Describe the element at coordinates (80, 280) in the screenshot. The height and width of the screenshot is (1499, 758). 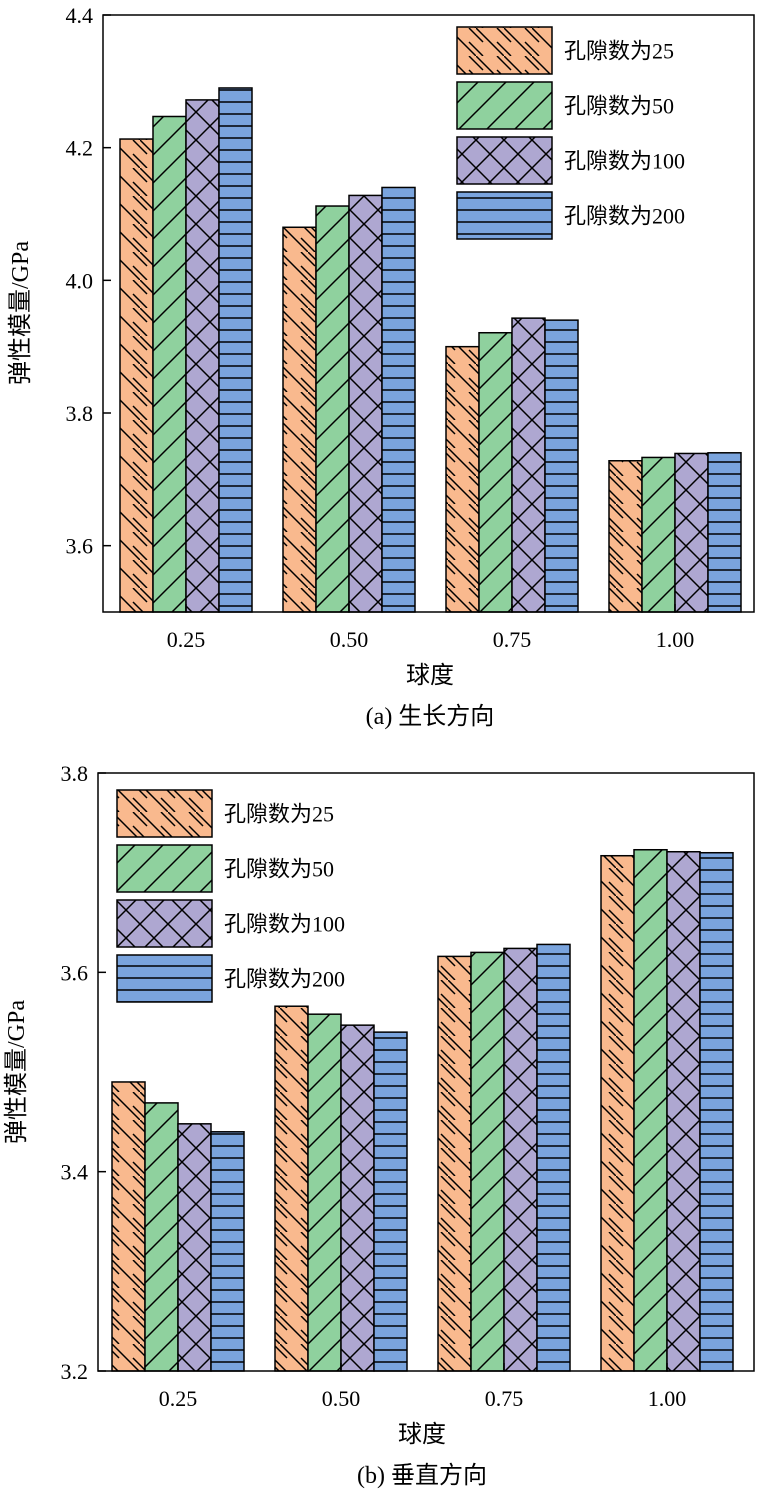
I see `y-tick-label: 4.0` at that location.